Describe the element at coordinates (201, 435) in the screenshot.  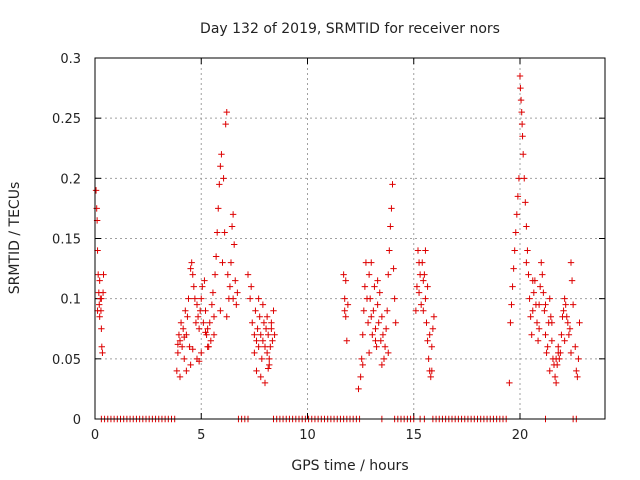
I see `x-tick-label: 5` at that location.